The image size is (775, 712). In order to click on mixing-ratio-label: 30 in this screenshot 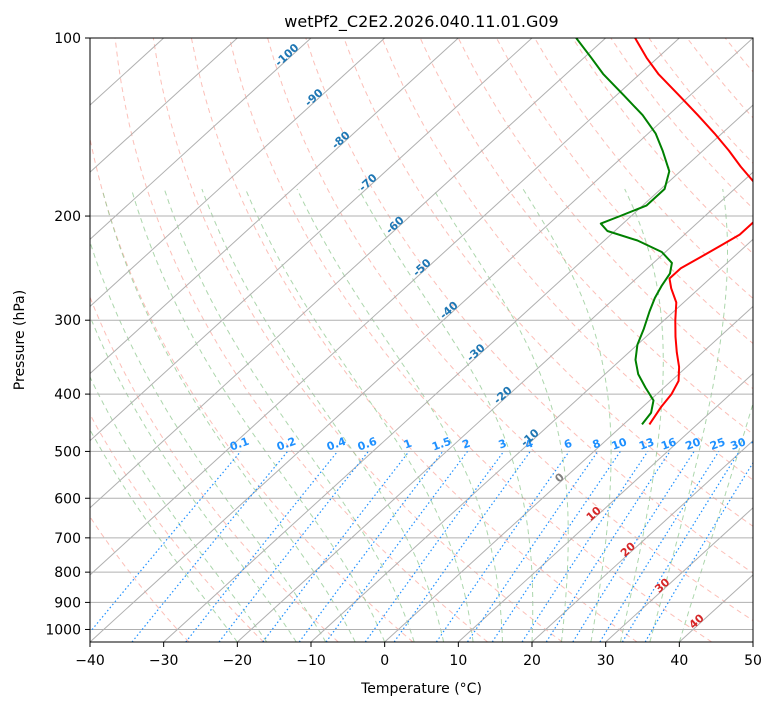, I will do `click(738, 444)`.